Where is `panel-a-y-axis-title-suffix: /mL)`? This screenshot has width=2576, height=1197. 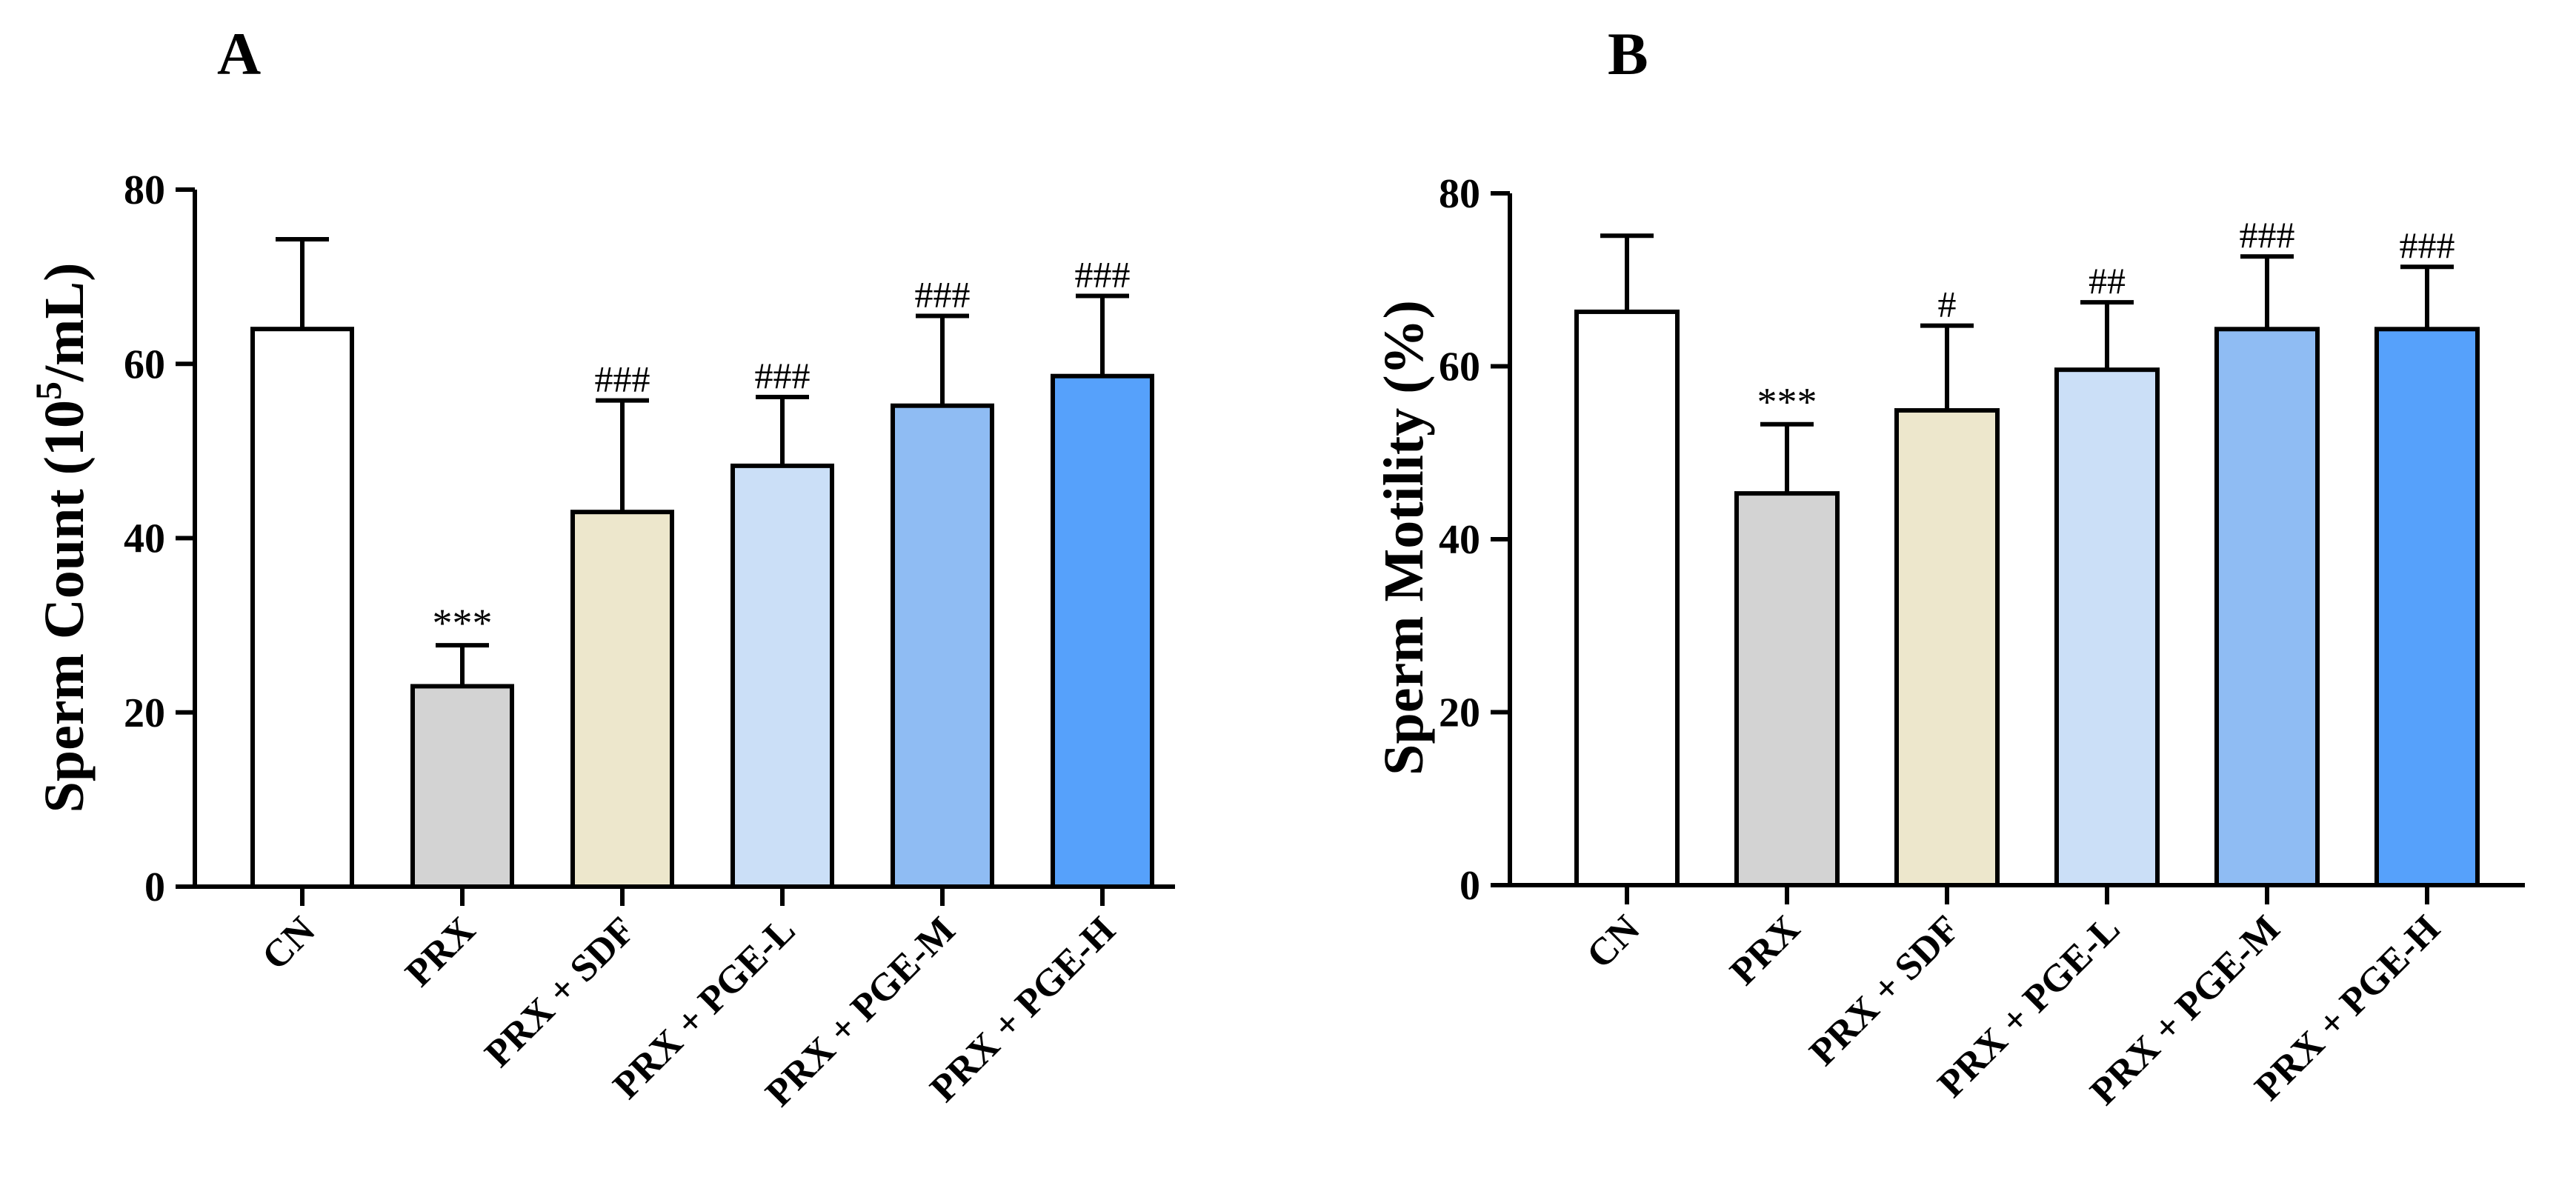 panel-a-y-axis-title-suffix: /mL) is located at coordinates (64, 322).